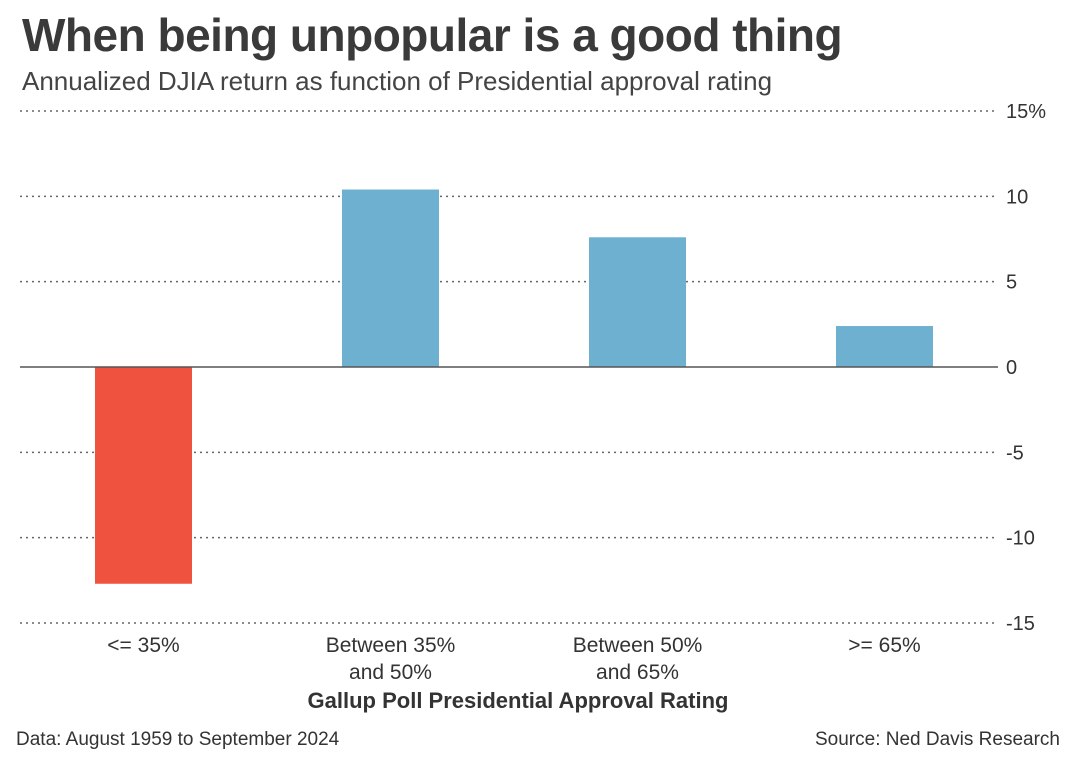  I want to click on x-category-label: <= 35%, so click(143, 645).